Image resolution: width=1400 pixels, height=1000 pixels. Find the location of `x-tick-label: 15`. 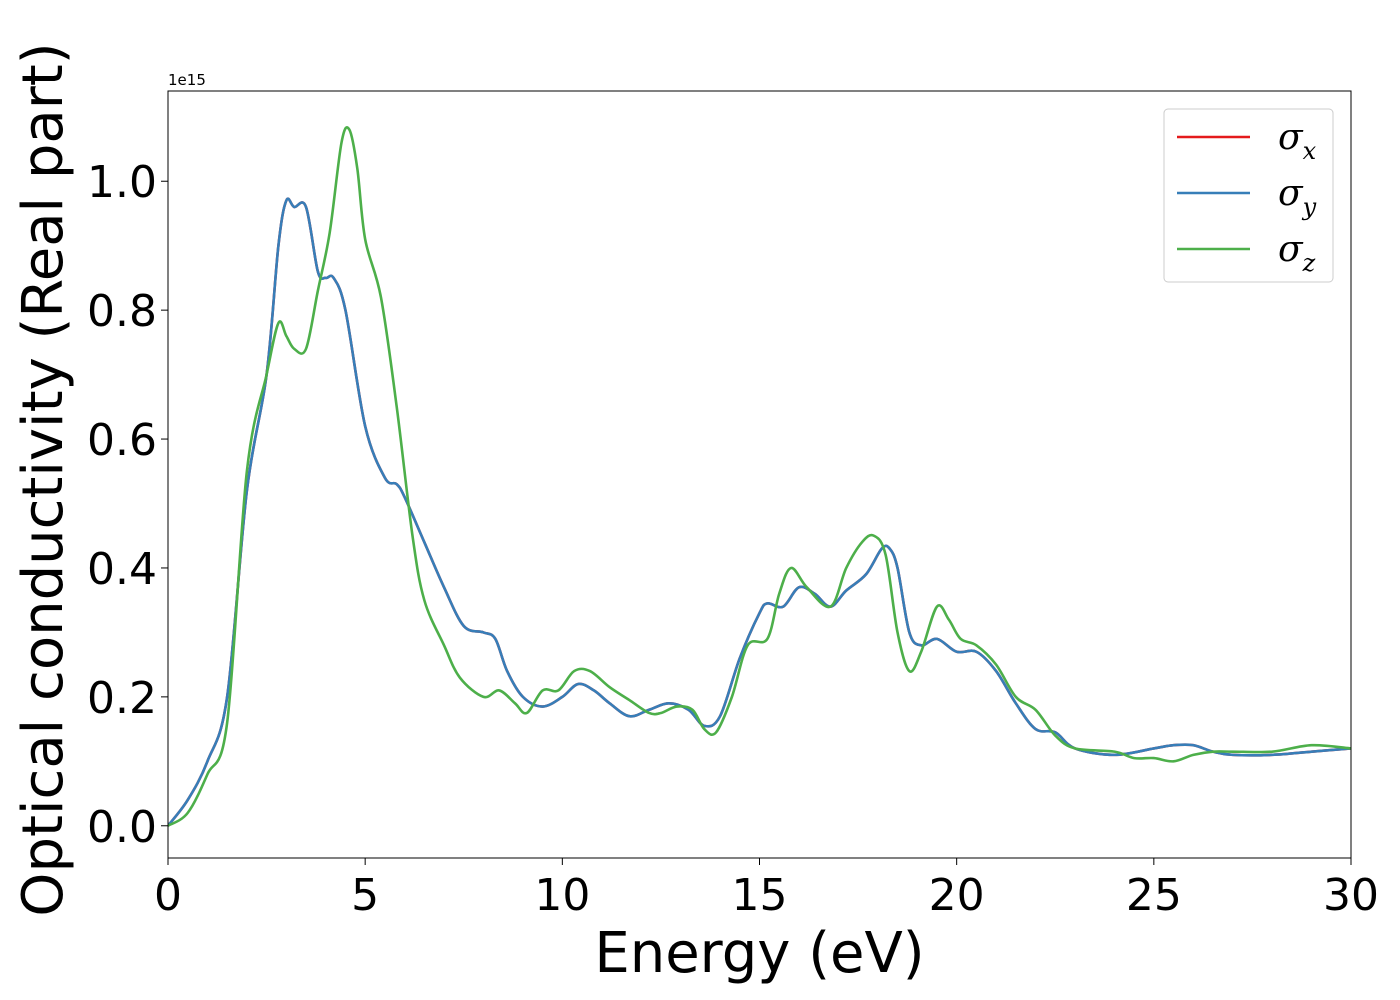

x-tick-label: 15 is located at coordinates (760, 895).